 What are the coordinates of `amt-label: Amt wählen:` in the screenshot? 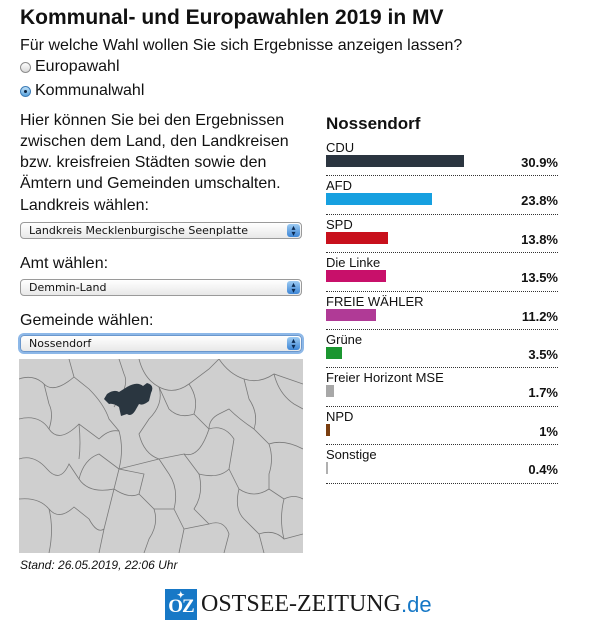 It's located at (64, 263).